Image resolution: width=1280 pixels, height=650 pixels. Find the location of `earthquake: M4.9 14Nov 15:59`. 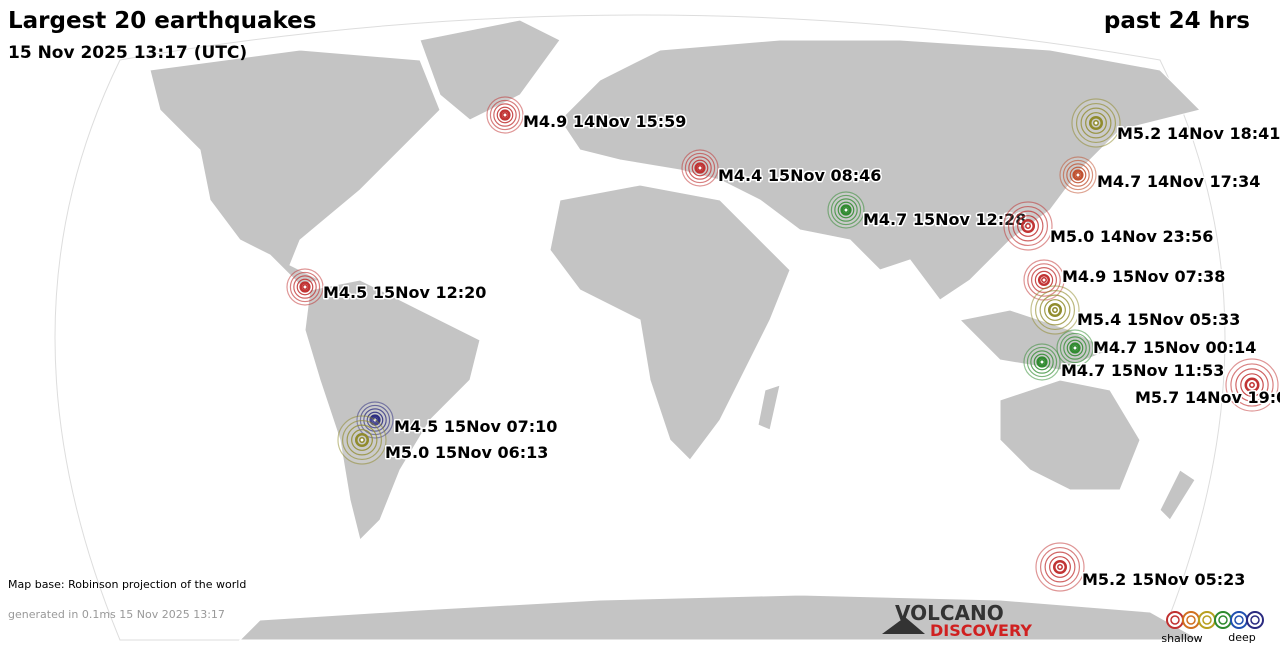

earthquake: M4.9 14Nov 15:59 is located at coordinates (587, 115).